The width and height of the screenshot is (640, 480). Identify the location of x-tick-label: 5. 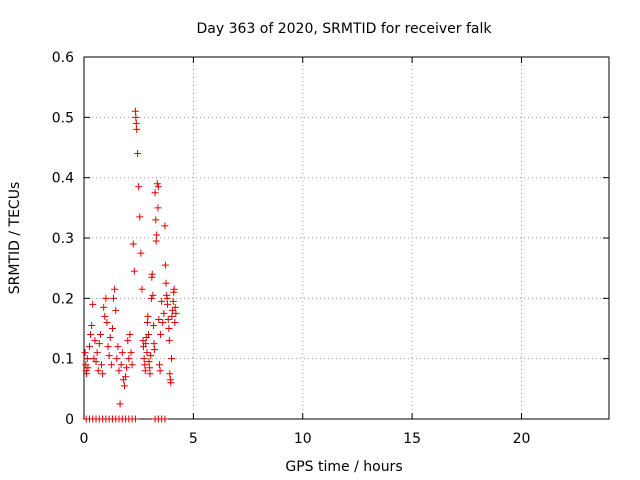
(193, 439).